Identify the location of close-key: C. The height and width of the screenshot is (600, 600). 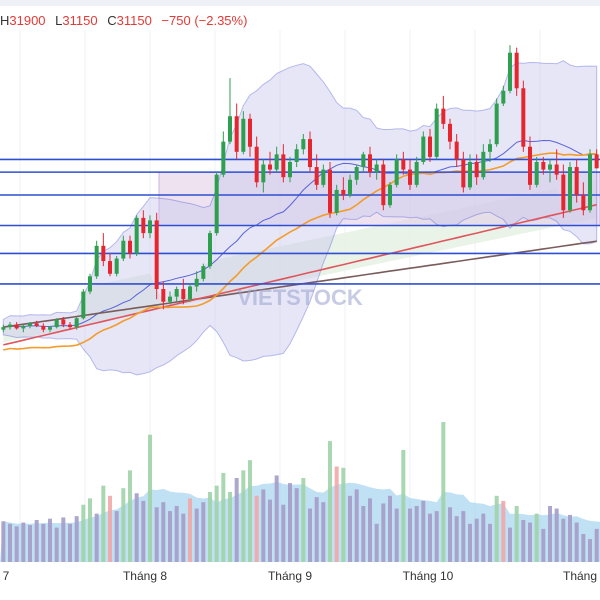
(112, 20).